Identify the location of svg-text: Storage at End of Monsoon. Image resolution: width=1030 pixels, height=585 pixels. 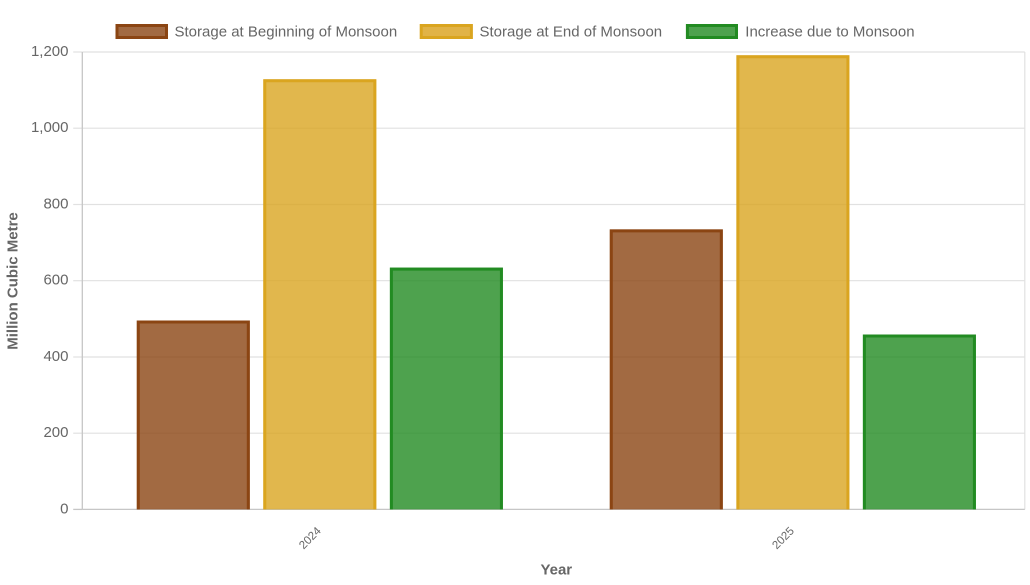
(571, 31).